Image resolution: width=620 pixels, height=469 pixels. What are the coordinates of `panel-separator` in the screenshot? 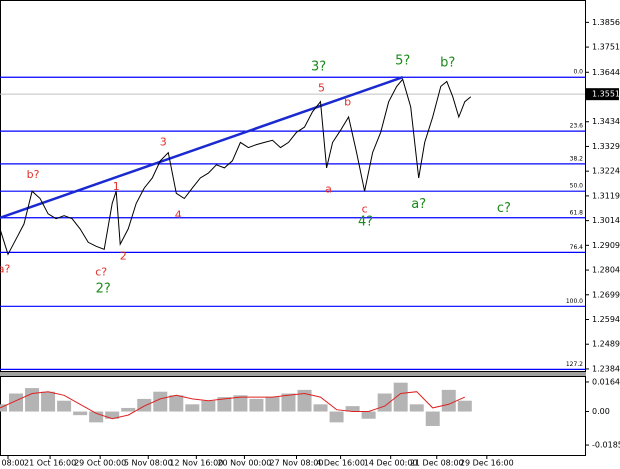 It's located at (293, 374).